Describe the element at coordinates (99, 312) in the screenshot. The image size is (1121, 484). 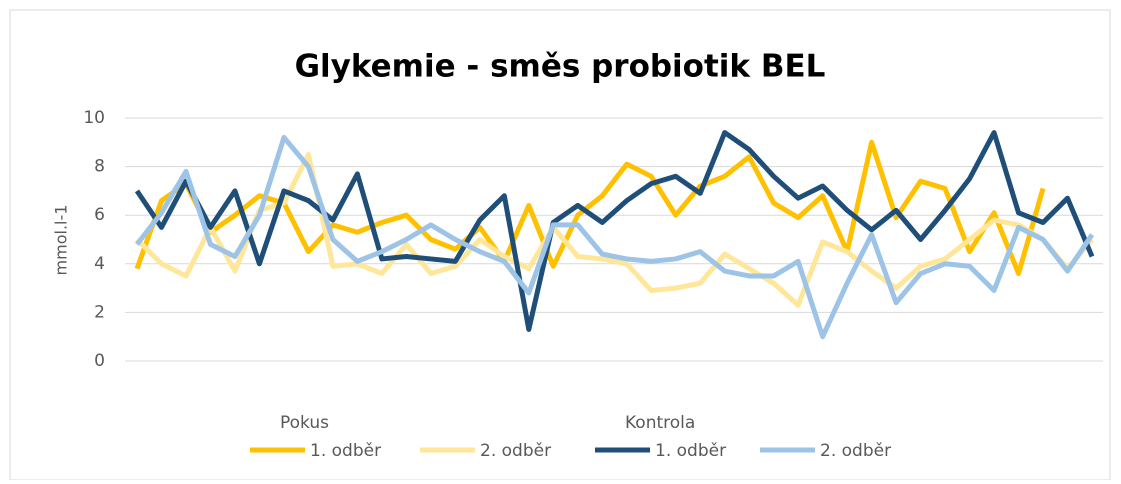
I see `y-tick-label: 2` at that location.